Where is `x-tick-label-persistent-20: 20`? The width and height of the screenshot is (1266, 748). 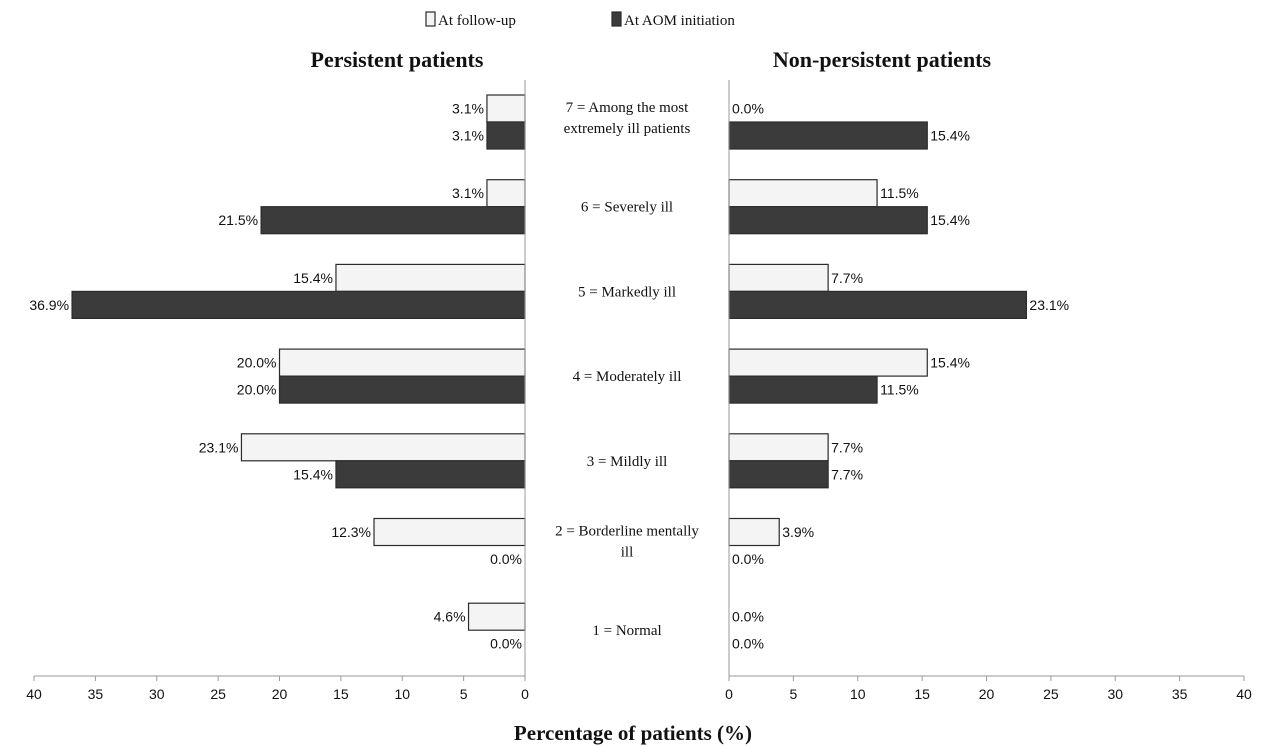 x-tick-label-persistent-20: 20 is located at coordinates (280, 694).